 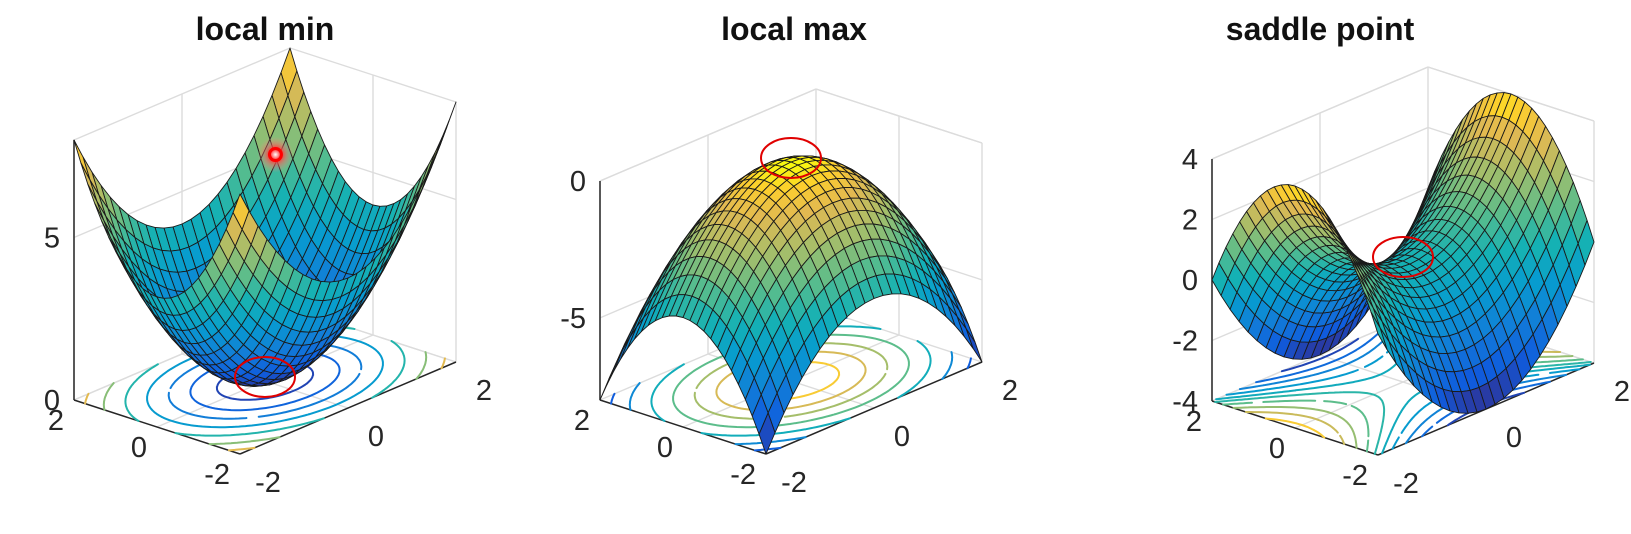 I want to click on chart-title: local min, so click(x=265, y=29).